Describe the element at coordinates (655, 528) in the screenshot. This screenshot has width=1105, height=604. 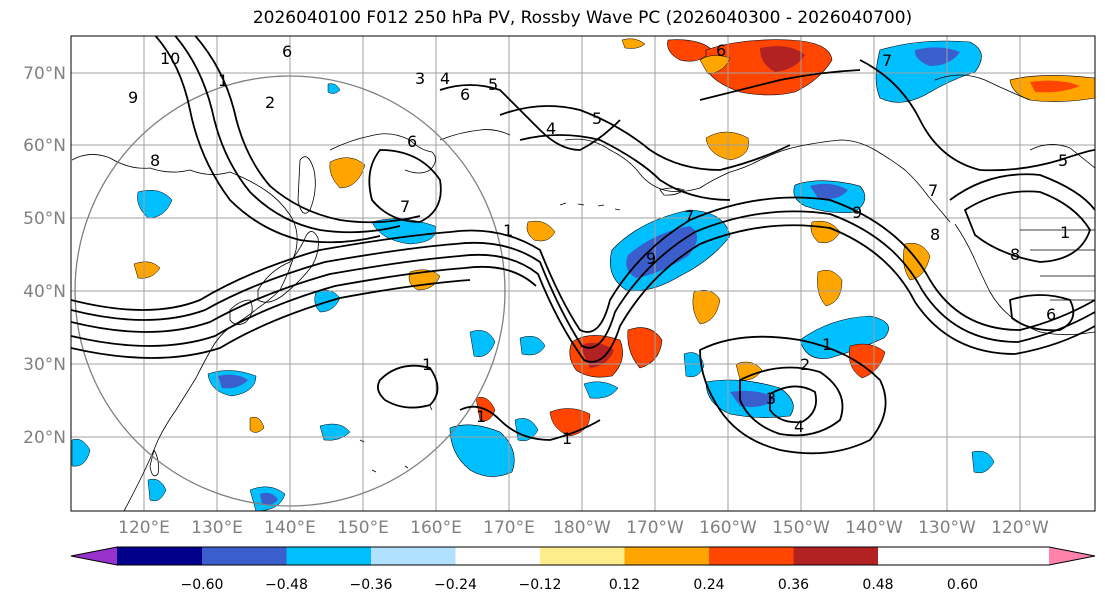
I see `lon-label: 170°W` at that location.